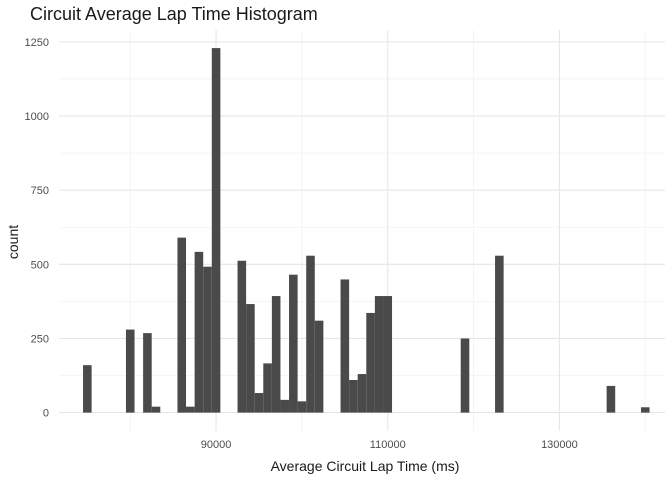  Describe the element at coordinates (174, 14) in the screenshot. I see `chart-title: Circuit Average Lap Time Histogram` at that location.